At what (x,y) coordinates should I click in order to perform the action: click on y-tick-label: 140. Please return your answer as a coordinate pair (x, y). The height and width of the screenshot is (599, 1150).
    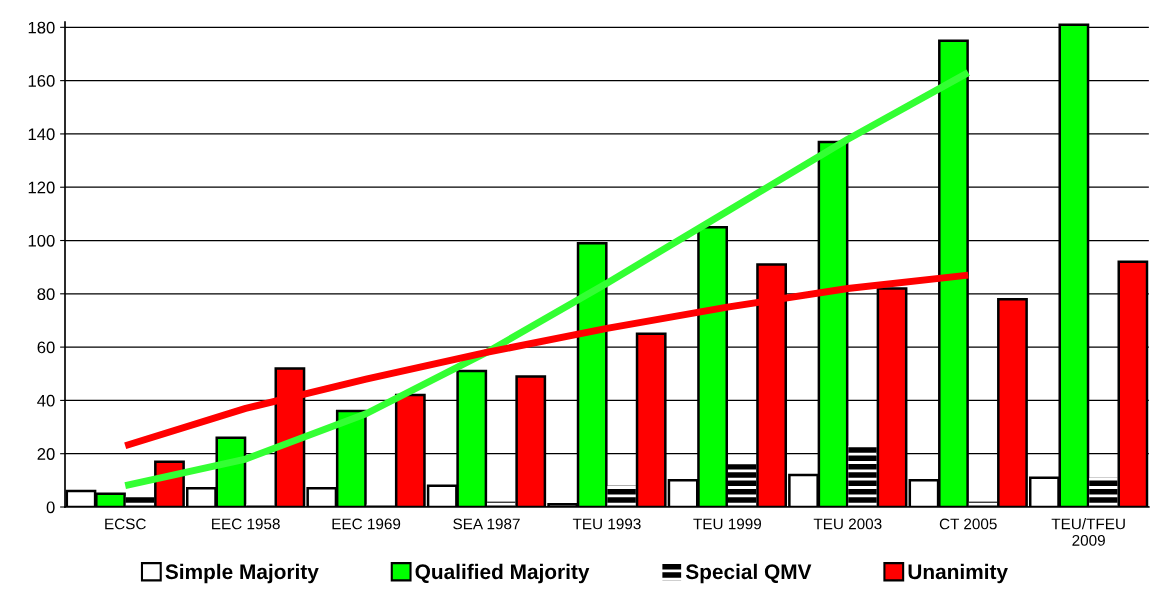
    Looking at the image, I should click on (41, 134).